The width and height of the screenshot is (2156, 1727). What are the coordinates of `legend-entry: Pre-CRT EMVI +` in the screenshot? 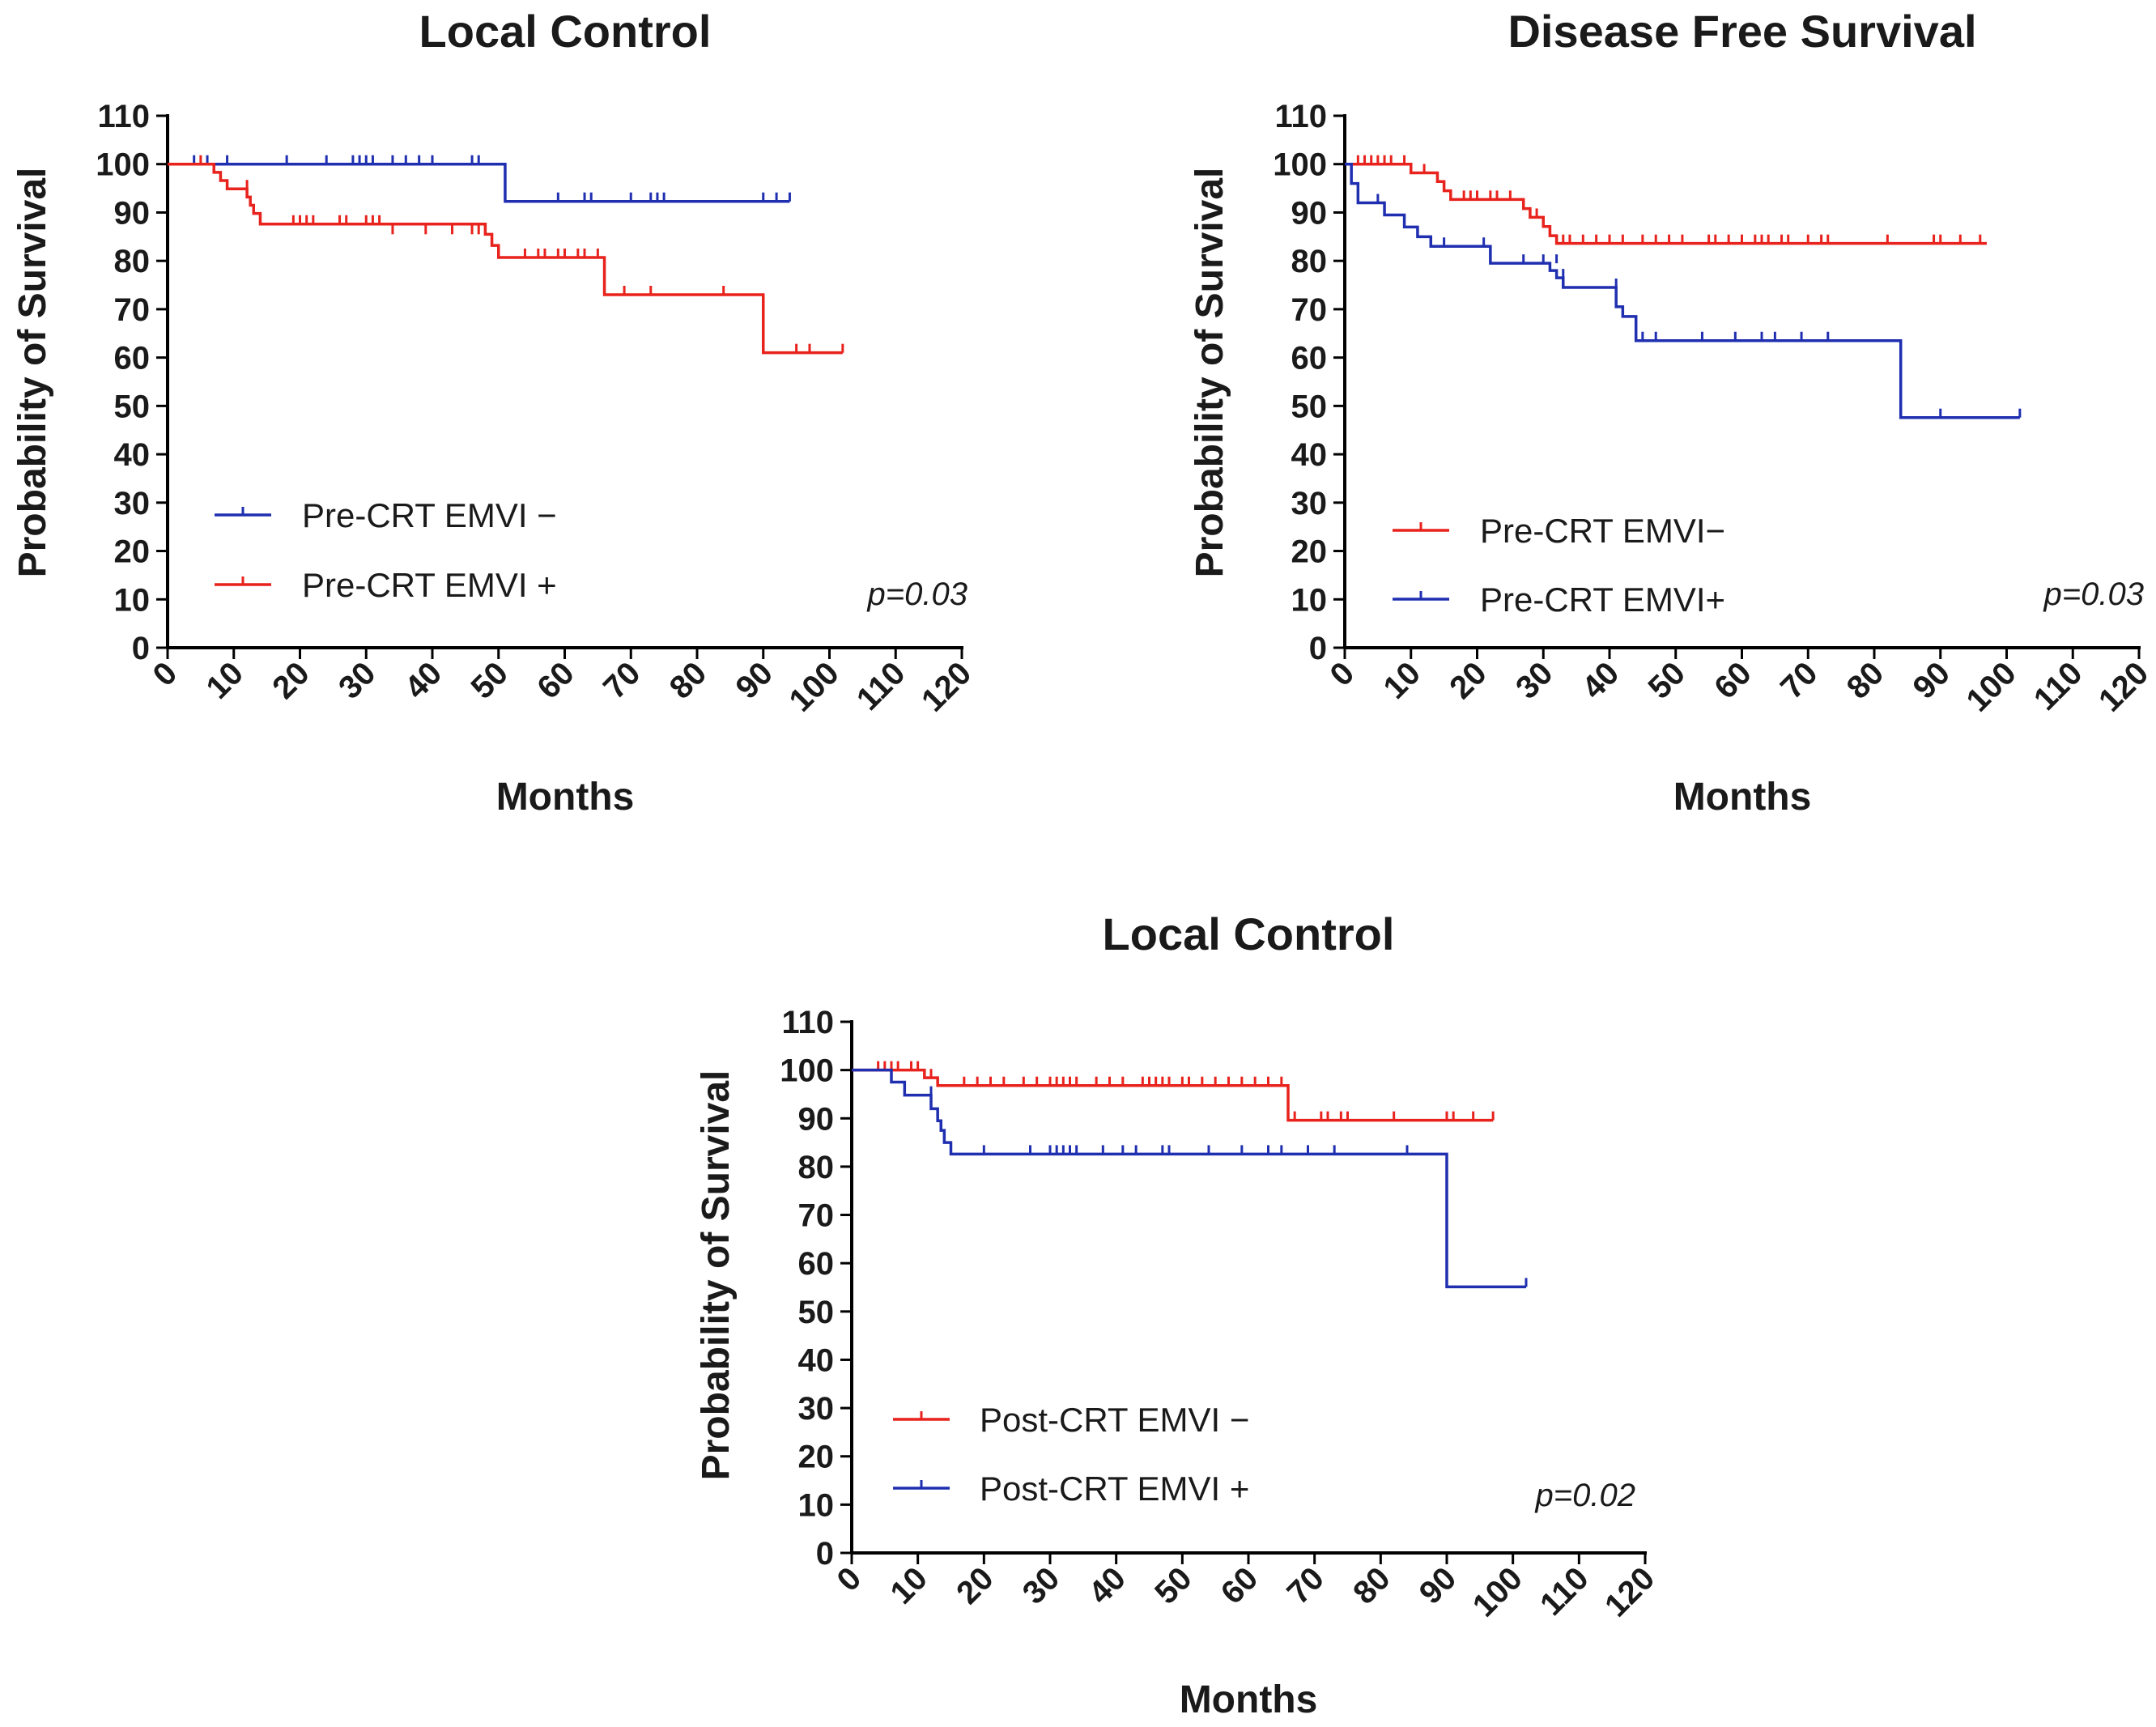 It's located at (429, 585).